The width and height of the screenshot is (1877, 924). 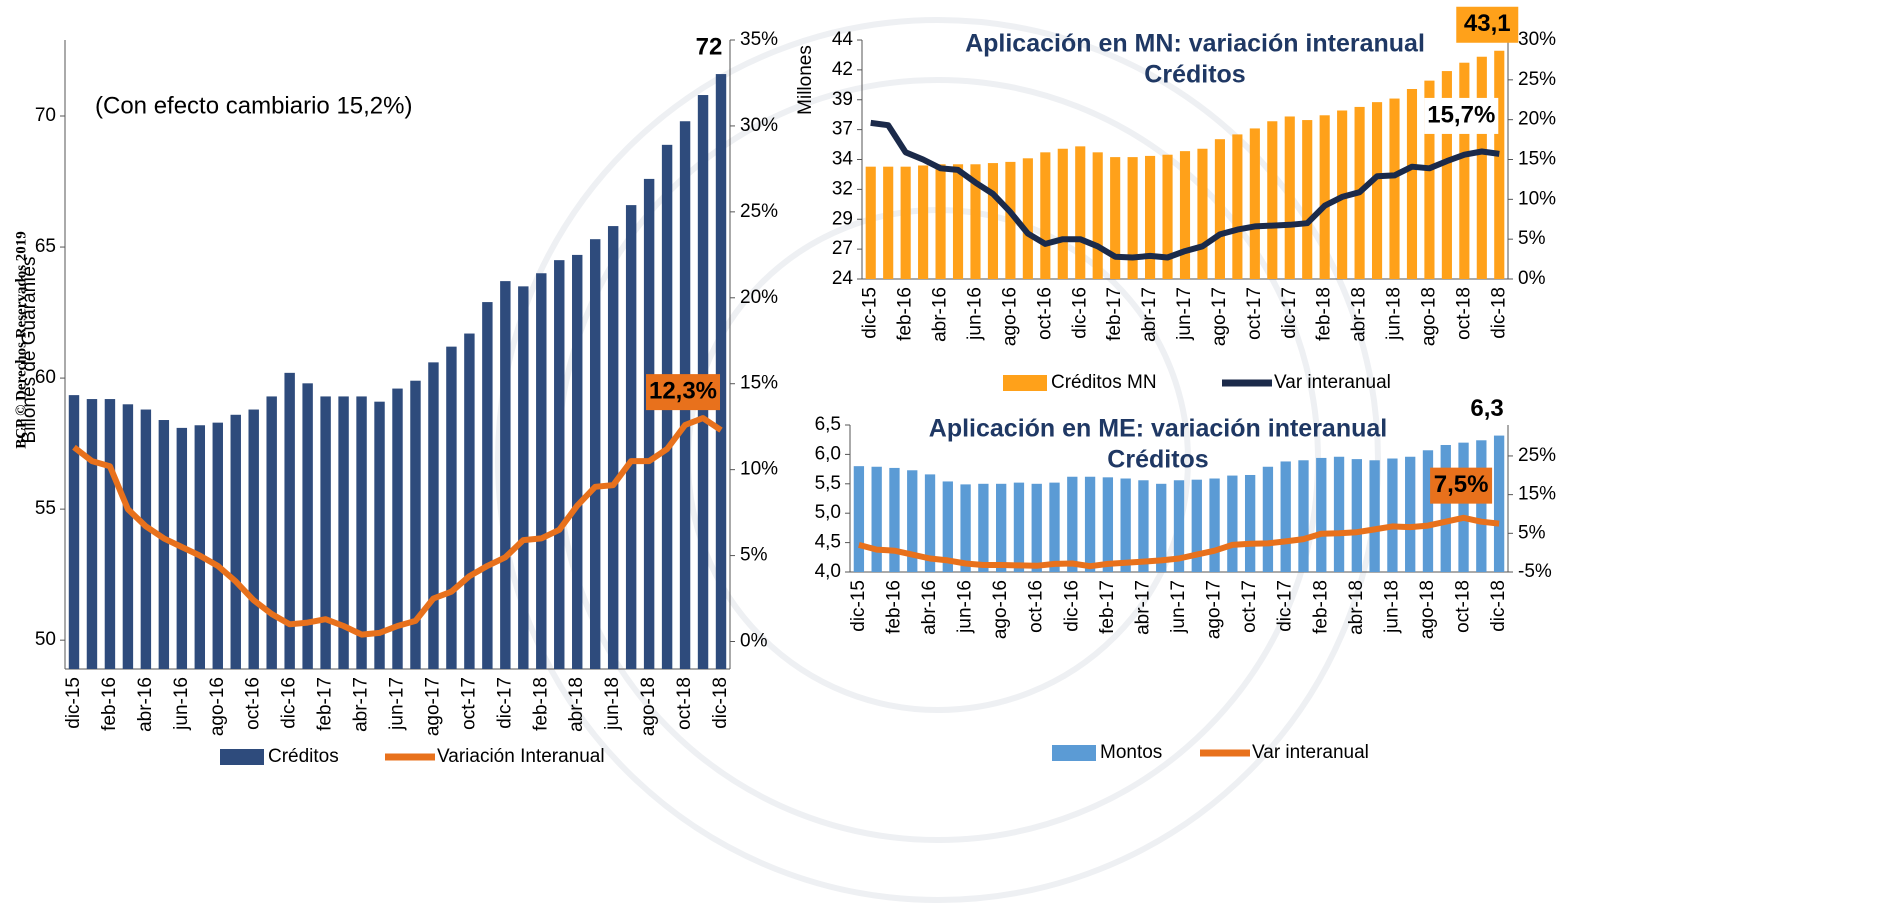 I want to click on legend-label: Montos, so click(x=1131, y=752).